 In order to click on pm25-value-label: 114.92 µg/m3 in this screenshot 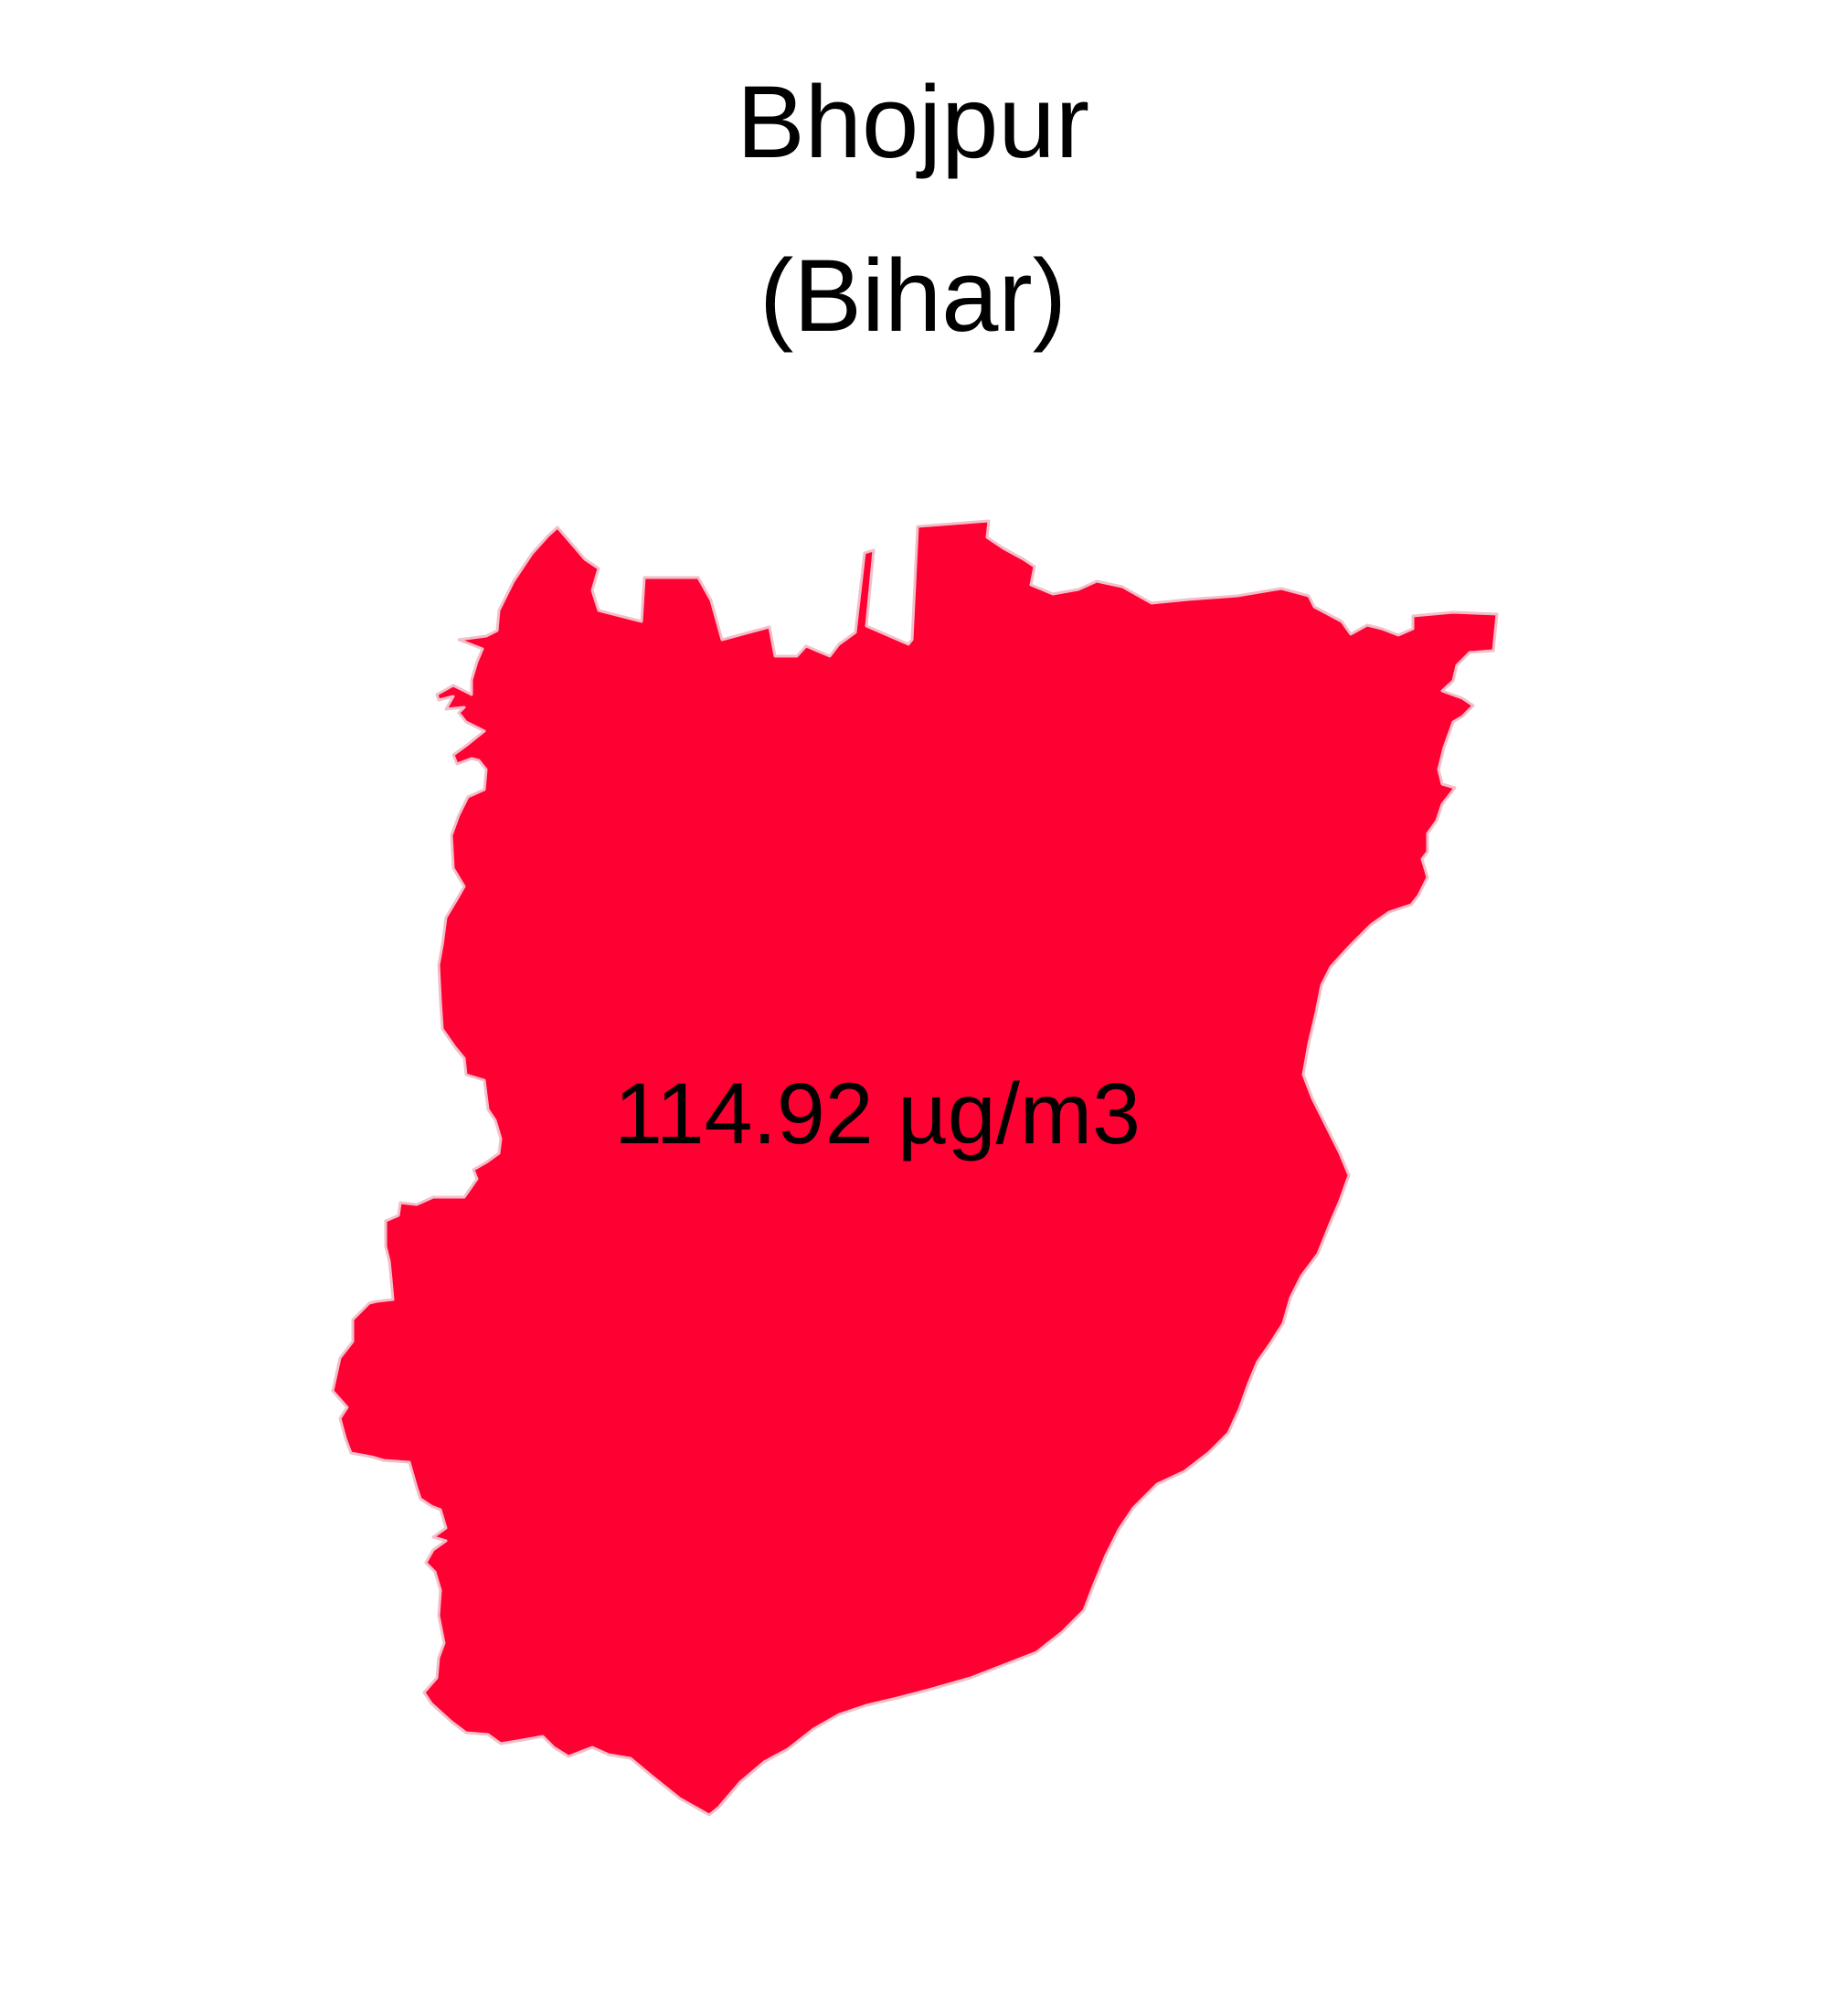, I will do `click(877, 1114)`.